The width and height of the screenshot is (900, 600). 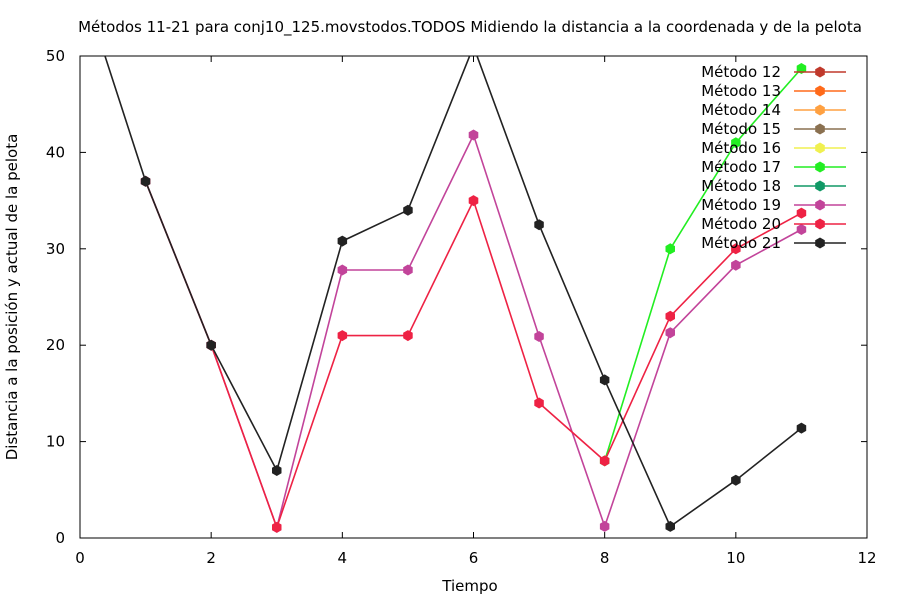 I want to click on y-tick-label: 10, so click(x=55, y=442).